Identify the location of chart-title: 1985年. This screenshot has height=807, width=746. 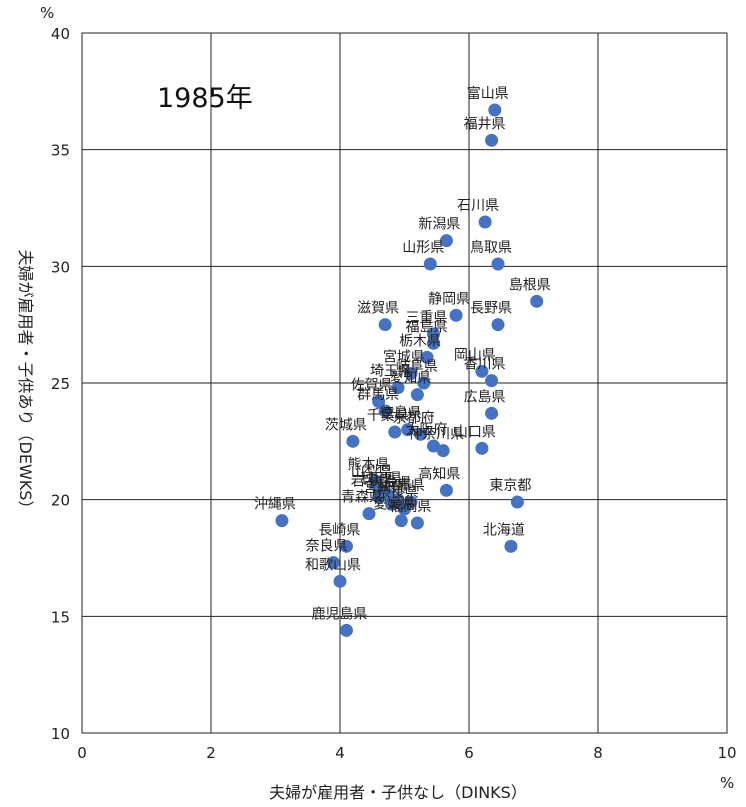
(205, 98).